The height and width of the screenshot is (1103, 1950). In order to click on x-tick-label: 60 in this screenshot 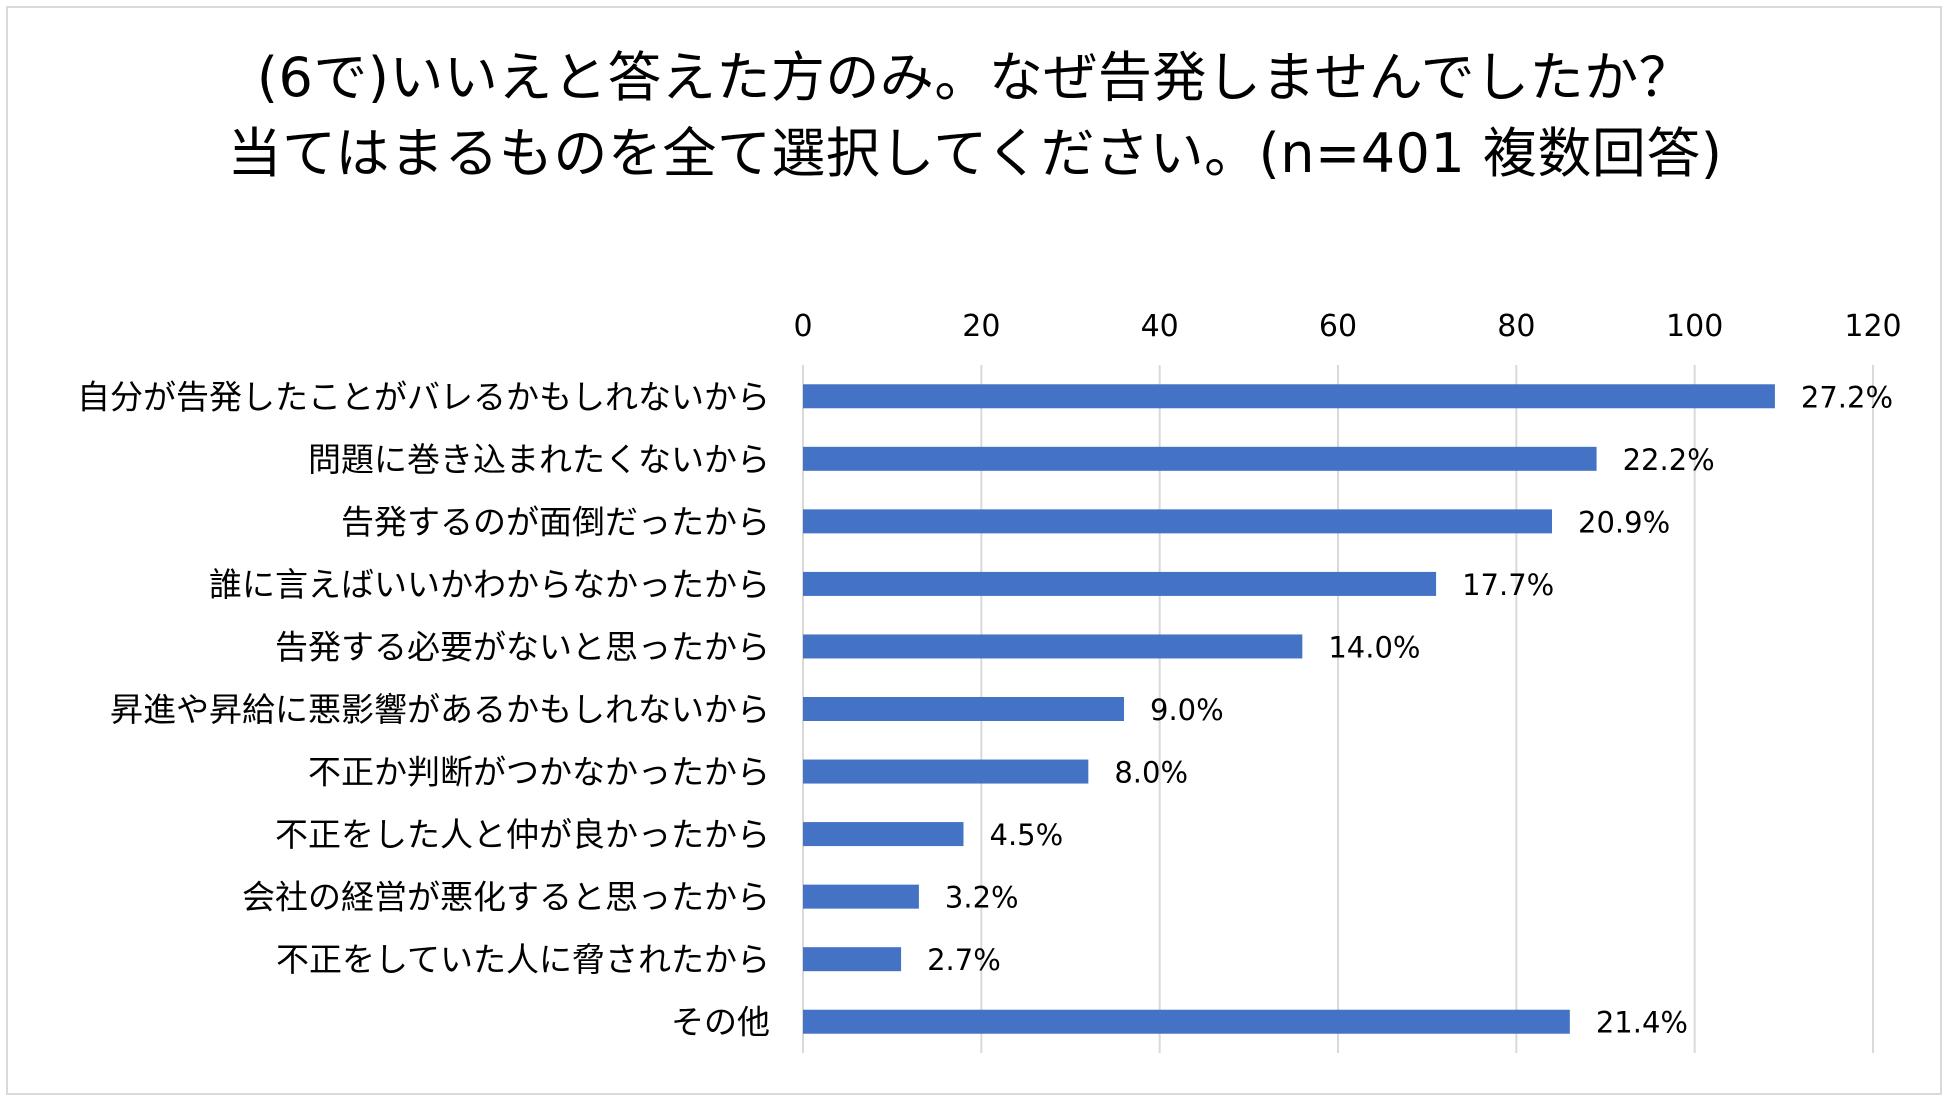, I will do `click(1338, 326)`.